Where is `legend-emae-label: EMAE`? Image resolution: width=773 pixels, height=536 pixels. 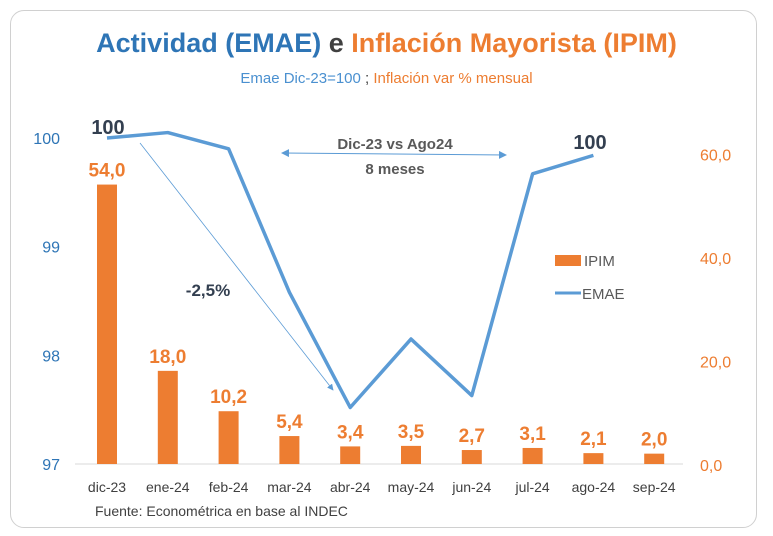 legend-emae-label: EMAE is located at coordinates (603, 294).